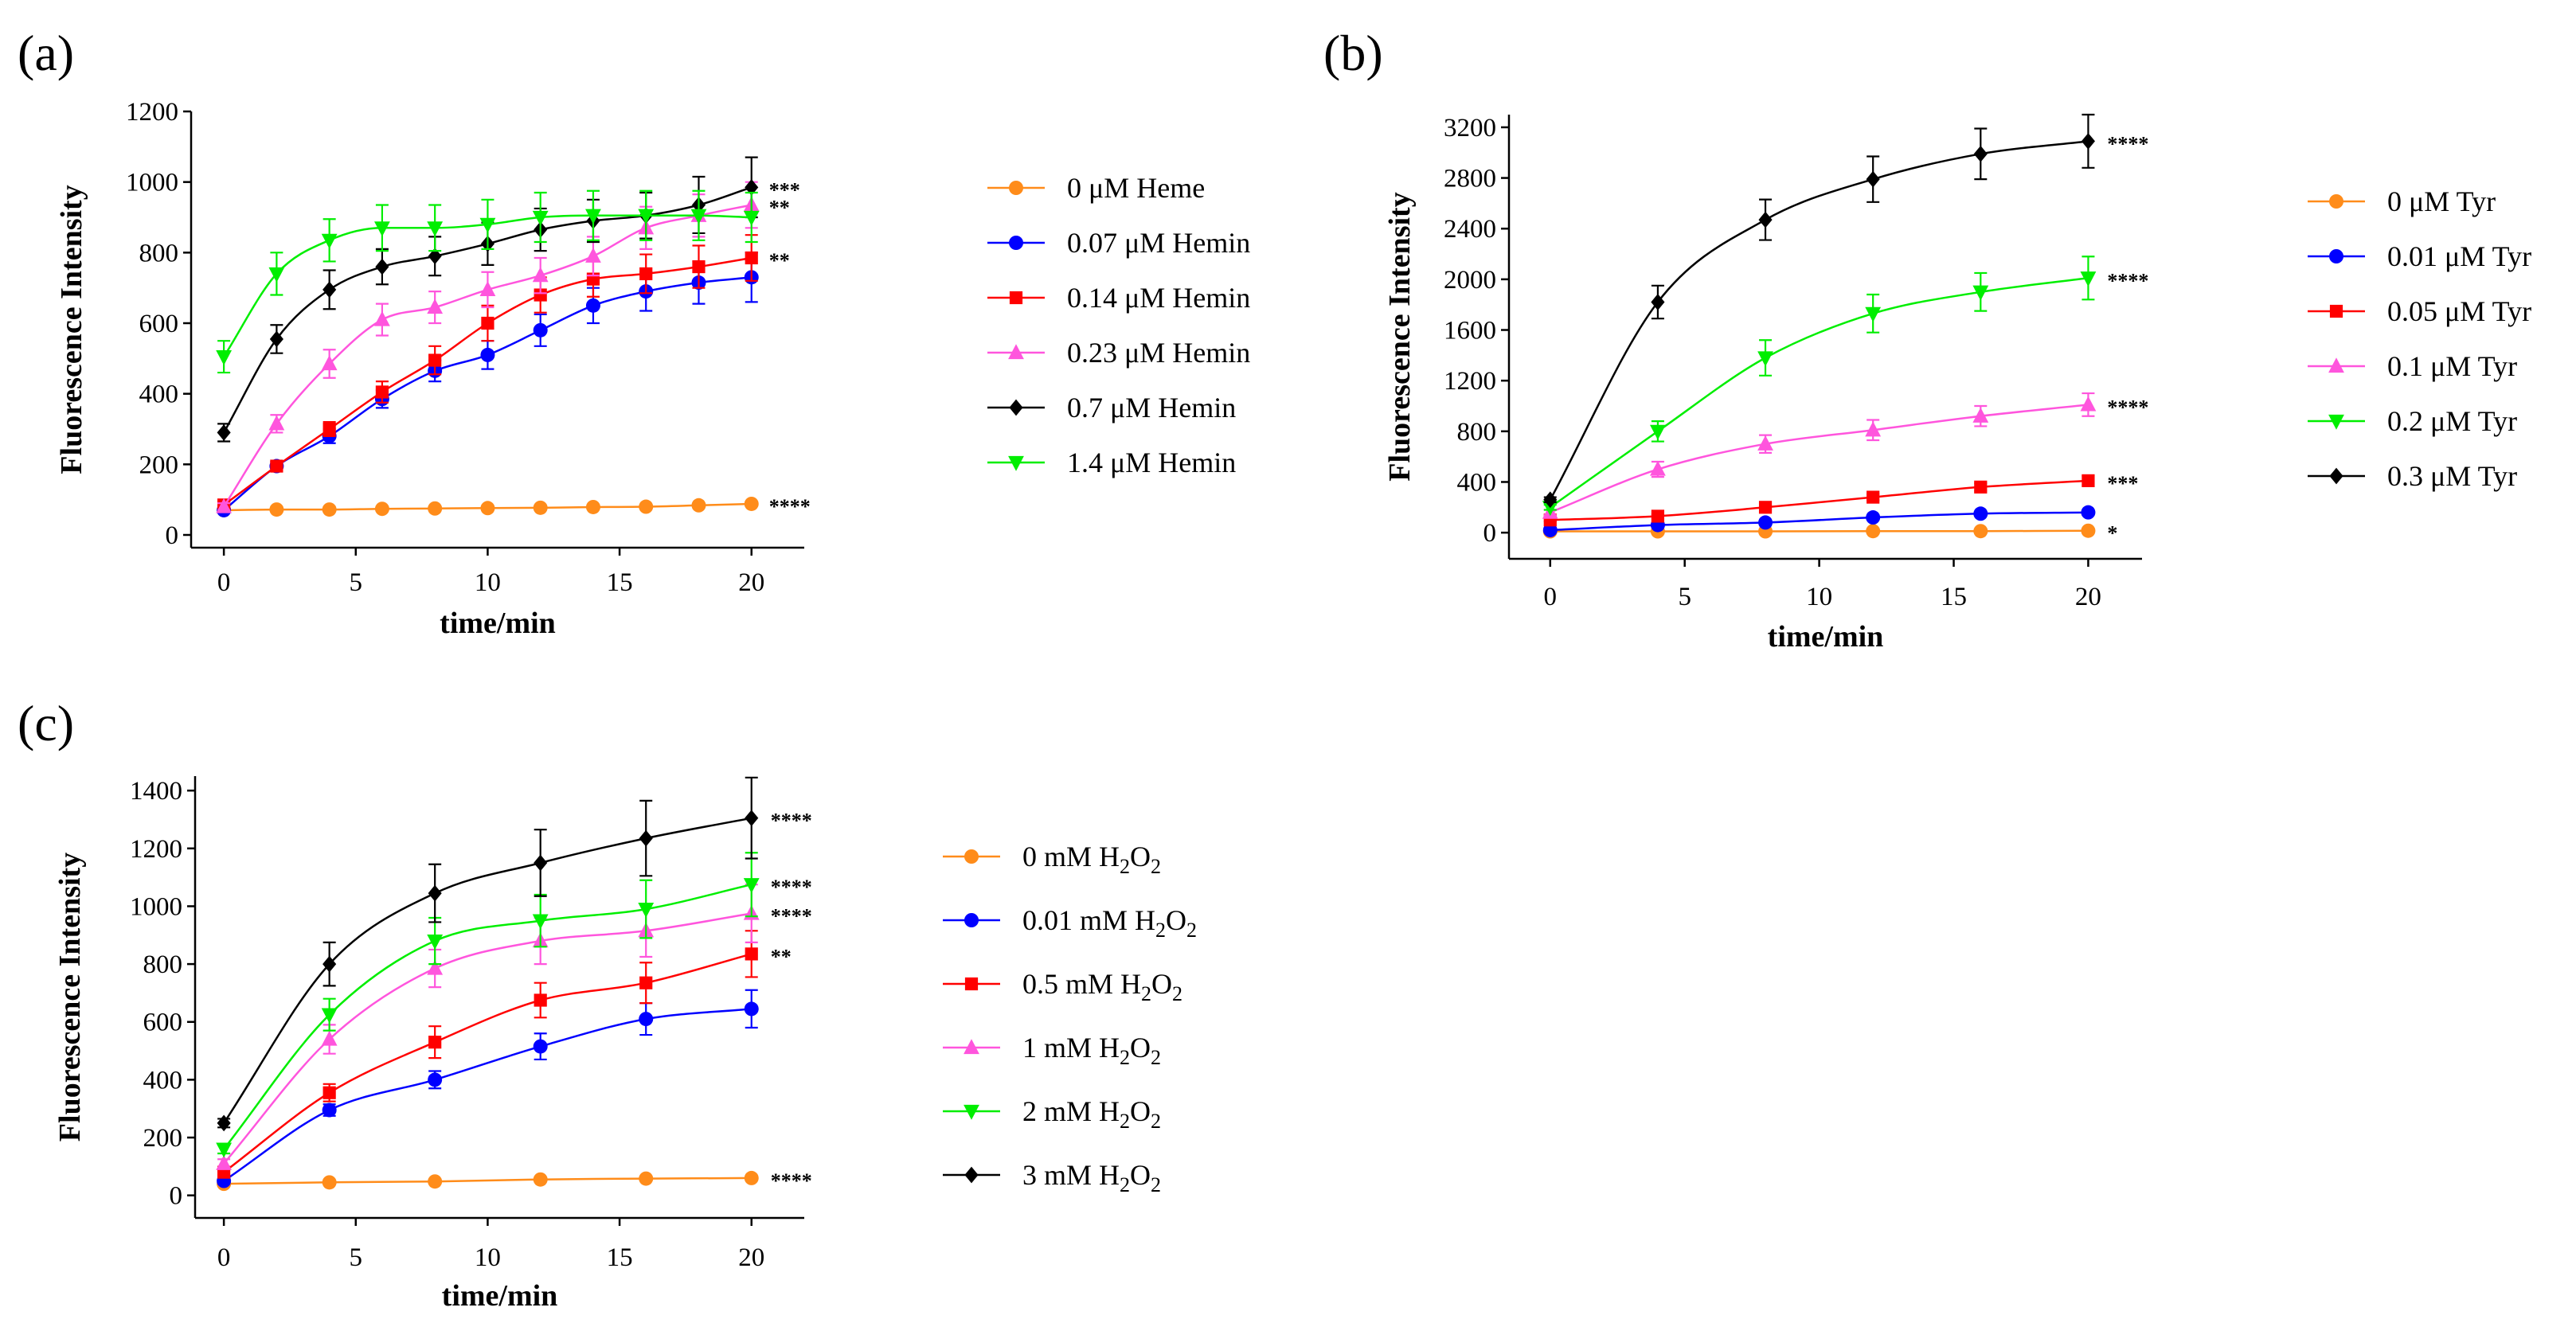 This screenshot has height=1323, width=2576. What do you see at coordinates (177, 1196) in the screenshot?
I see `y-tick-label: 0` at bounding box center [177, 1196].